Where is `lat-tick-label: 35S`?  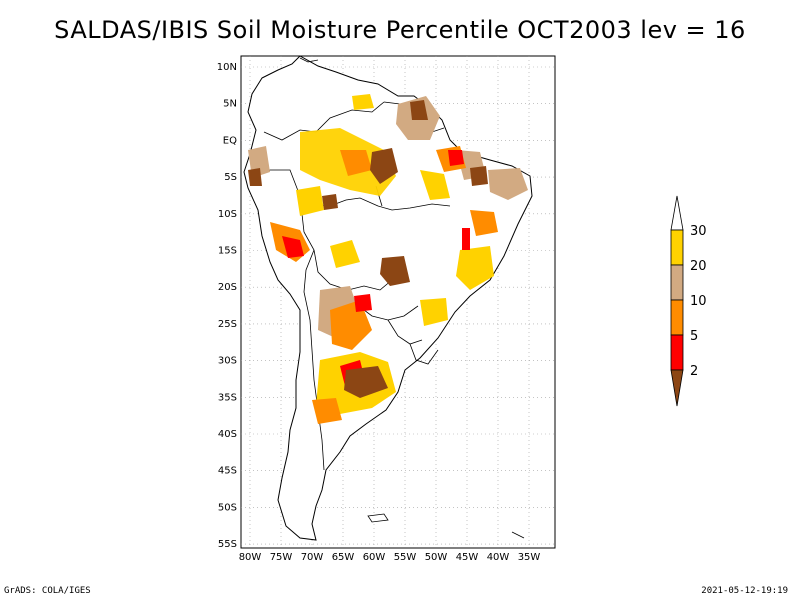
lat-tick-label: 35S is located at coordinates (227, 397).